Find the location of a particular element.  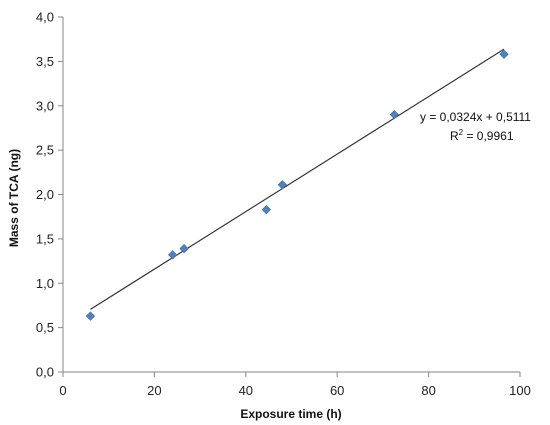

x-tick-label: 60 is located at coordinates (337, 390).